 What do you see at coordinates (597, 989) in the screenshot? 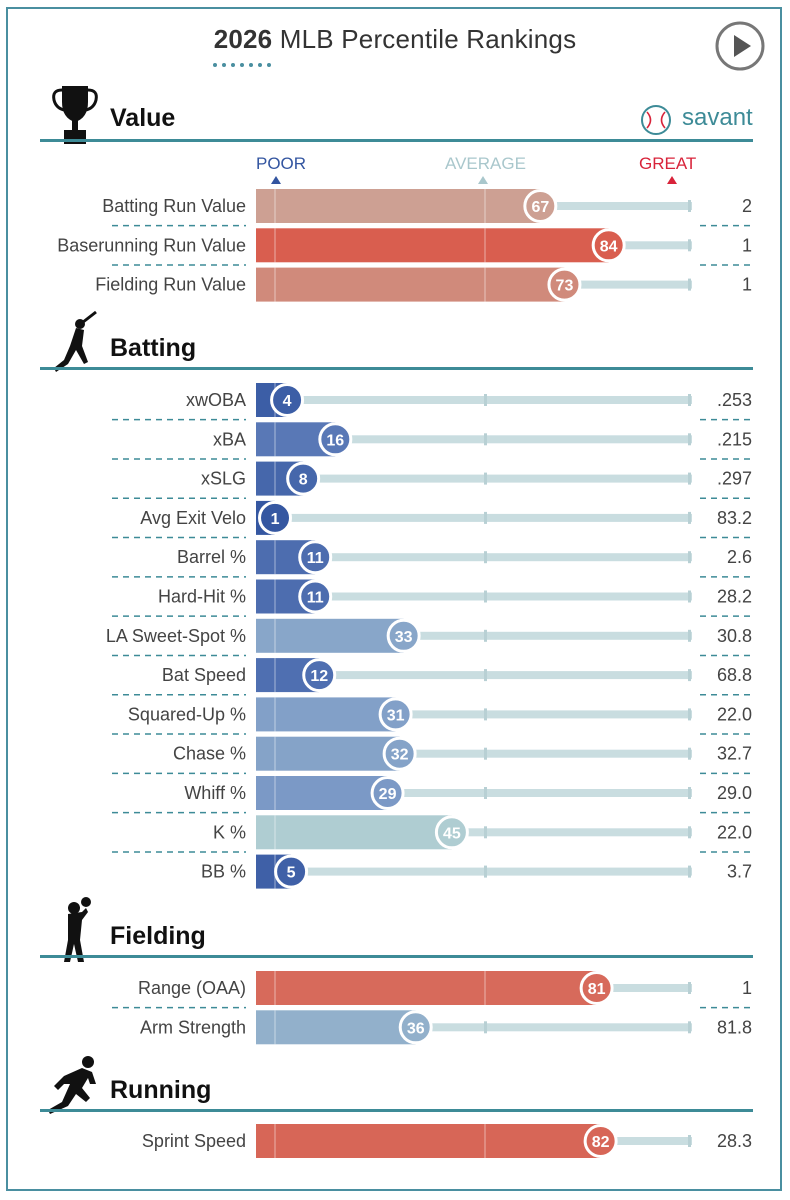
I see `percentile-value: 81` at bounding box center [597, 989].